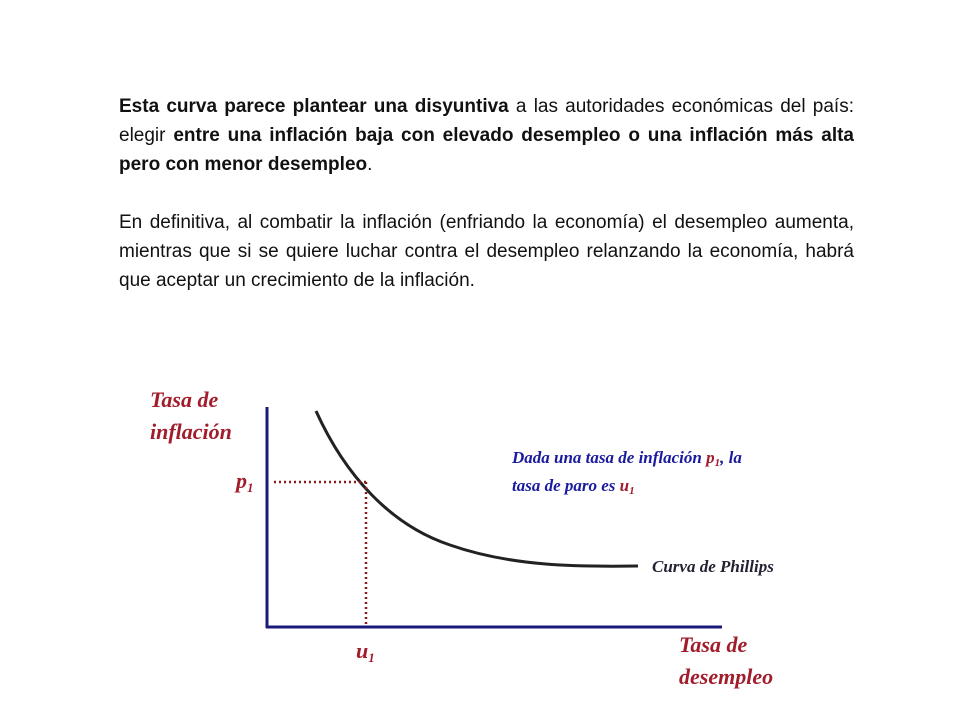  I want to click on p1-label-subscript: 1, so click(250, 487).